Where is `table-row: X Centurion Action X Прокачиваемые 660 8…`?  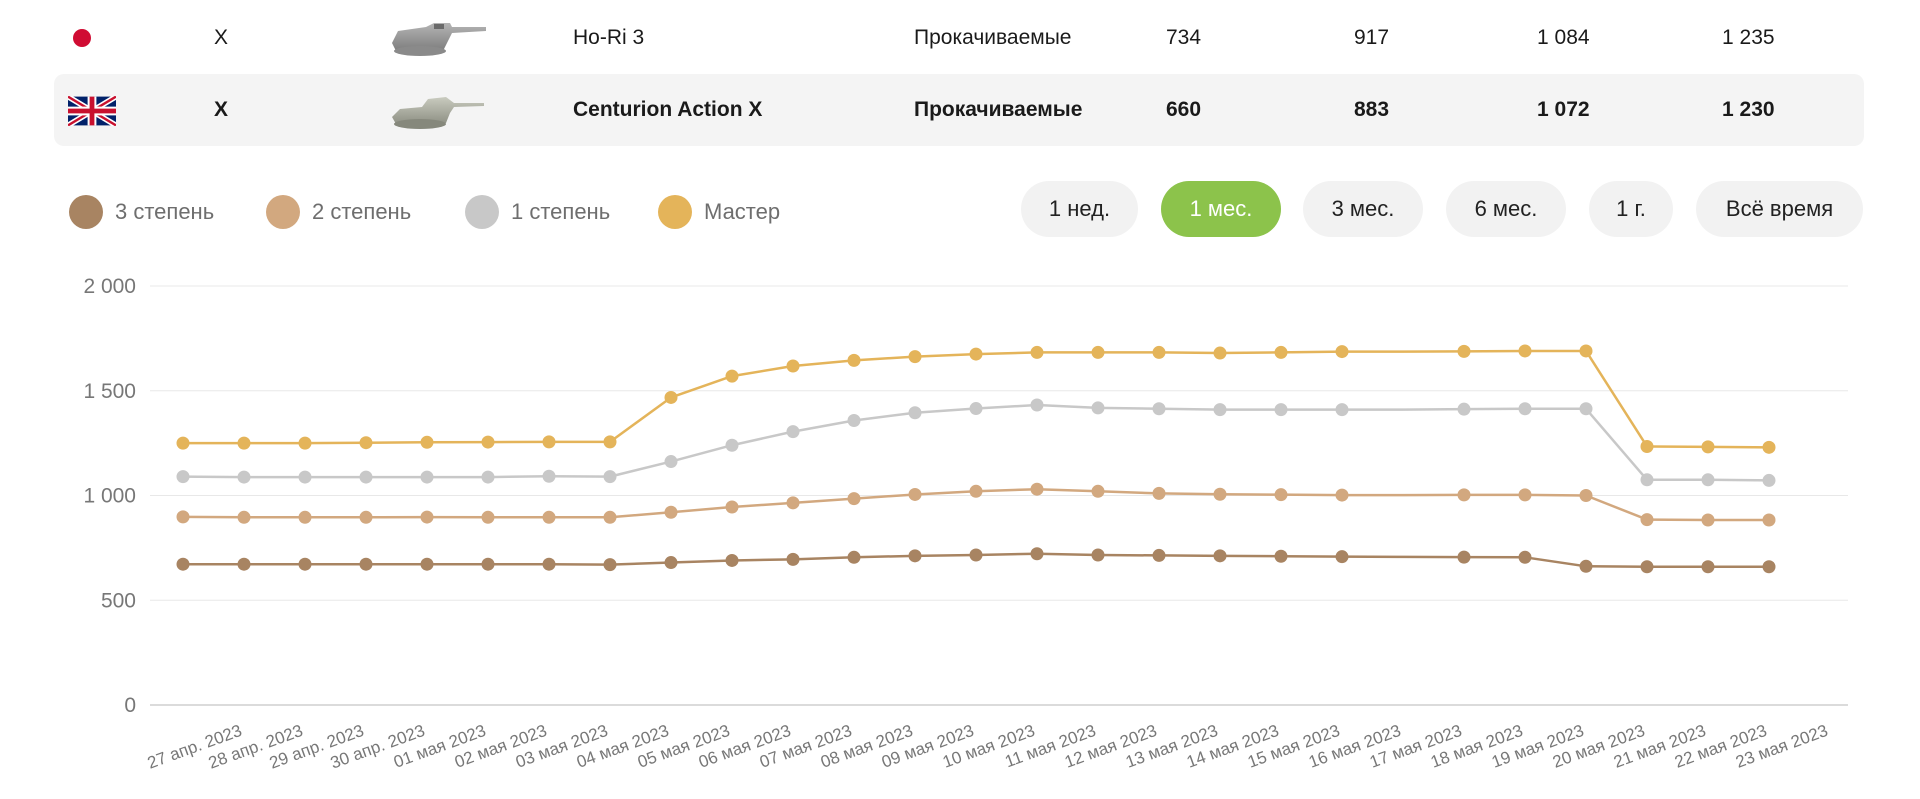 table-row: X Centurion Action X Прокачиваемые 660 8… is located at coordinates (959, 110).